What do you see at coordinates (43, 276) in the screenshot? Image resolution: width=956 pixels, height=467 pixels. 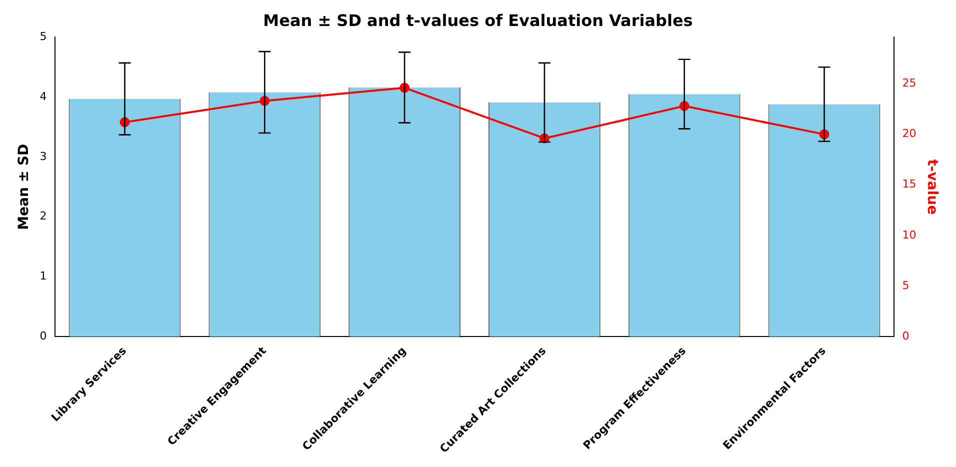 I see `y-tick-label: 1` at bounding box center [43, 276].